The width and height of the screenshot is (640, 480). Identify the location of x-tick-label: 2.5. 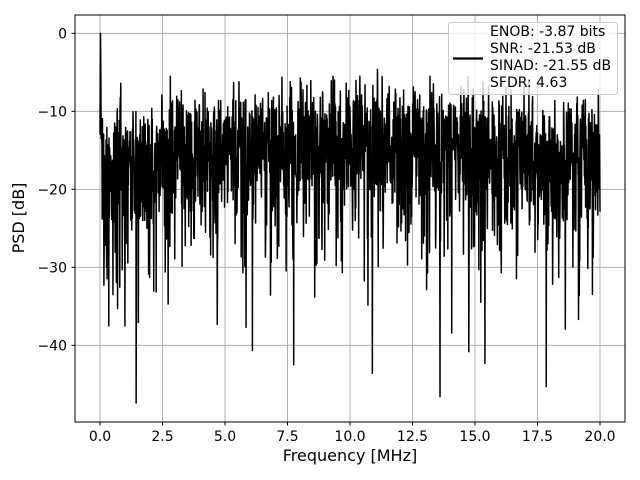
(162, 437).